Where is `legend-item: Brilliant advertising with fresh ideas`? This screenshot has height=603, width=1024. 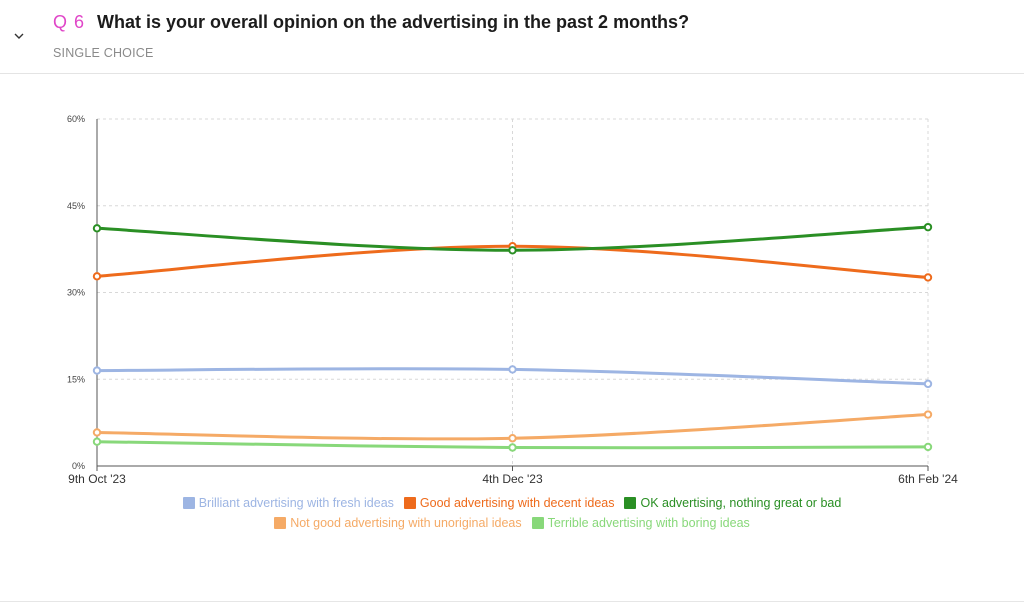
legend-item: Brilliant advertising with fresh ideas is located at coordinates (288, 503).